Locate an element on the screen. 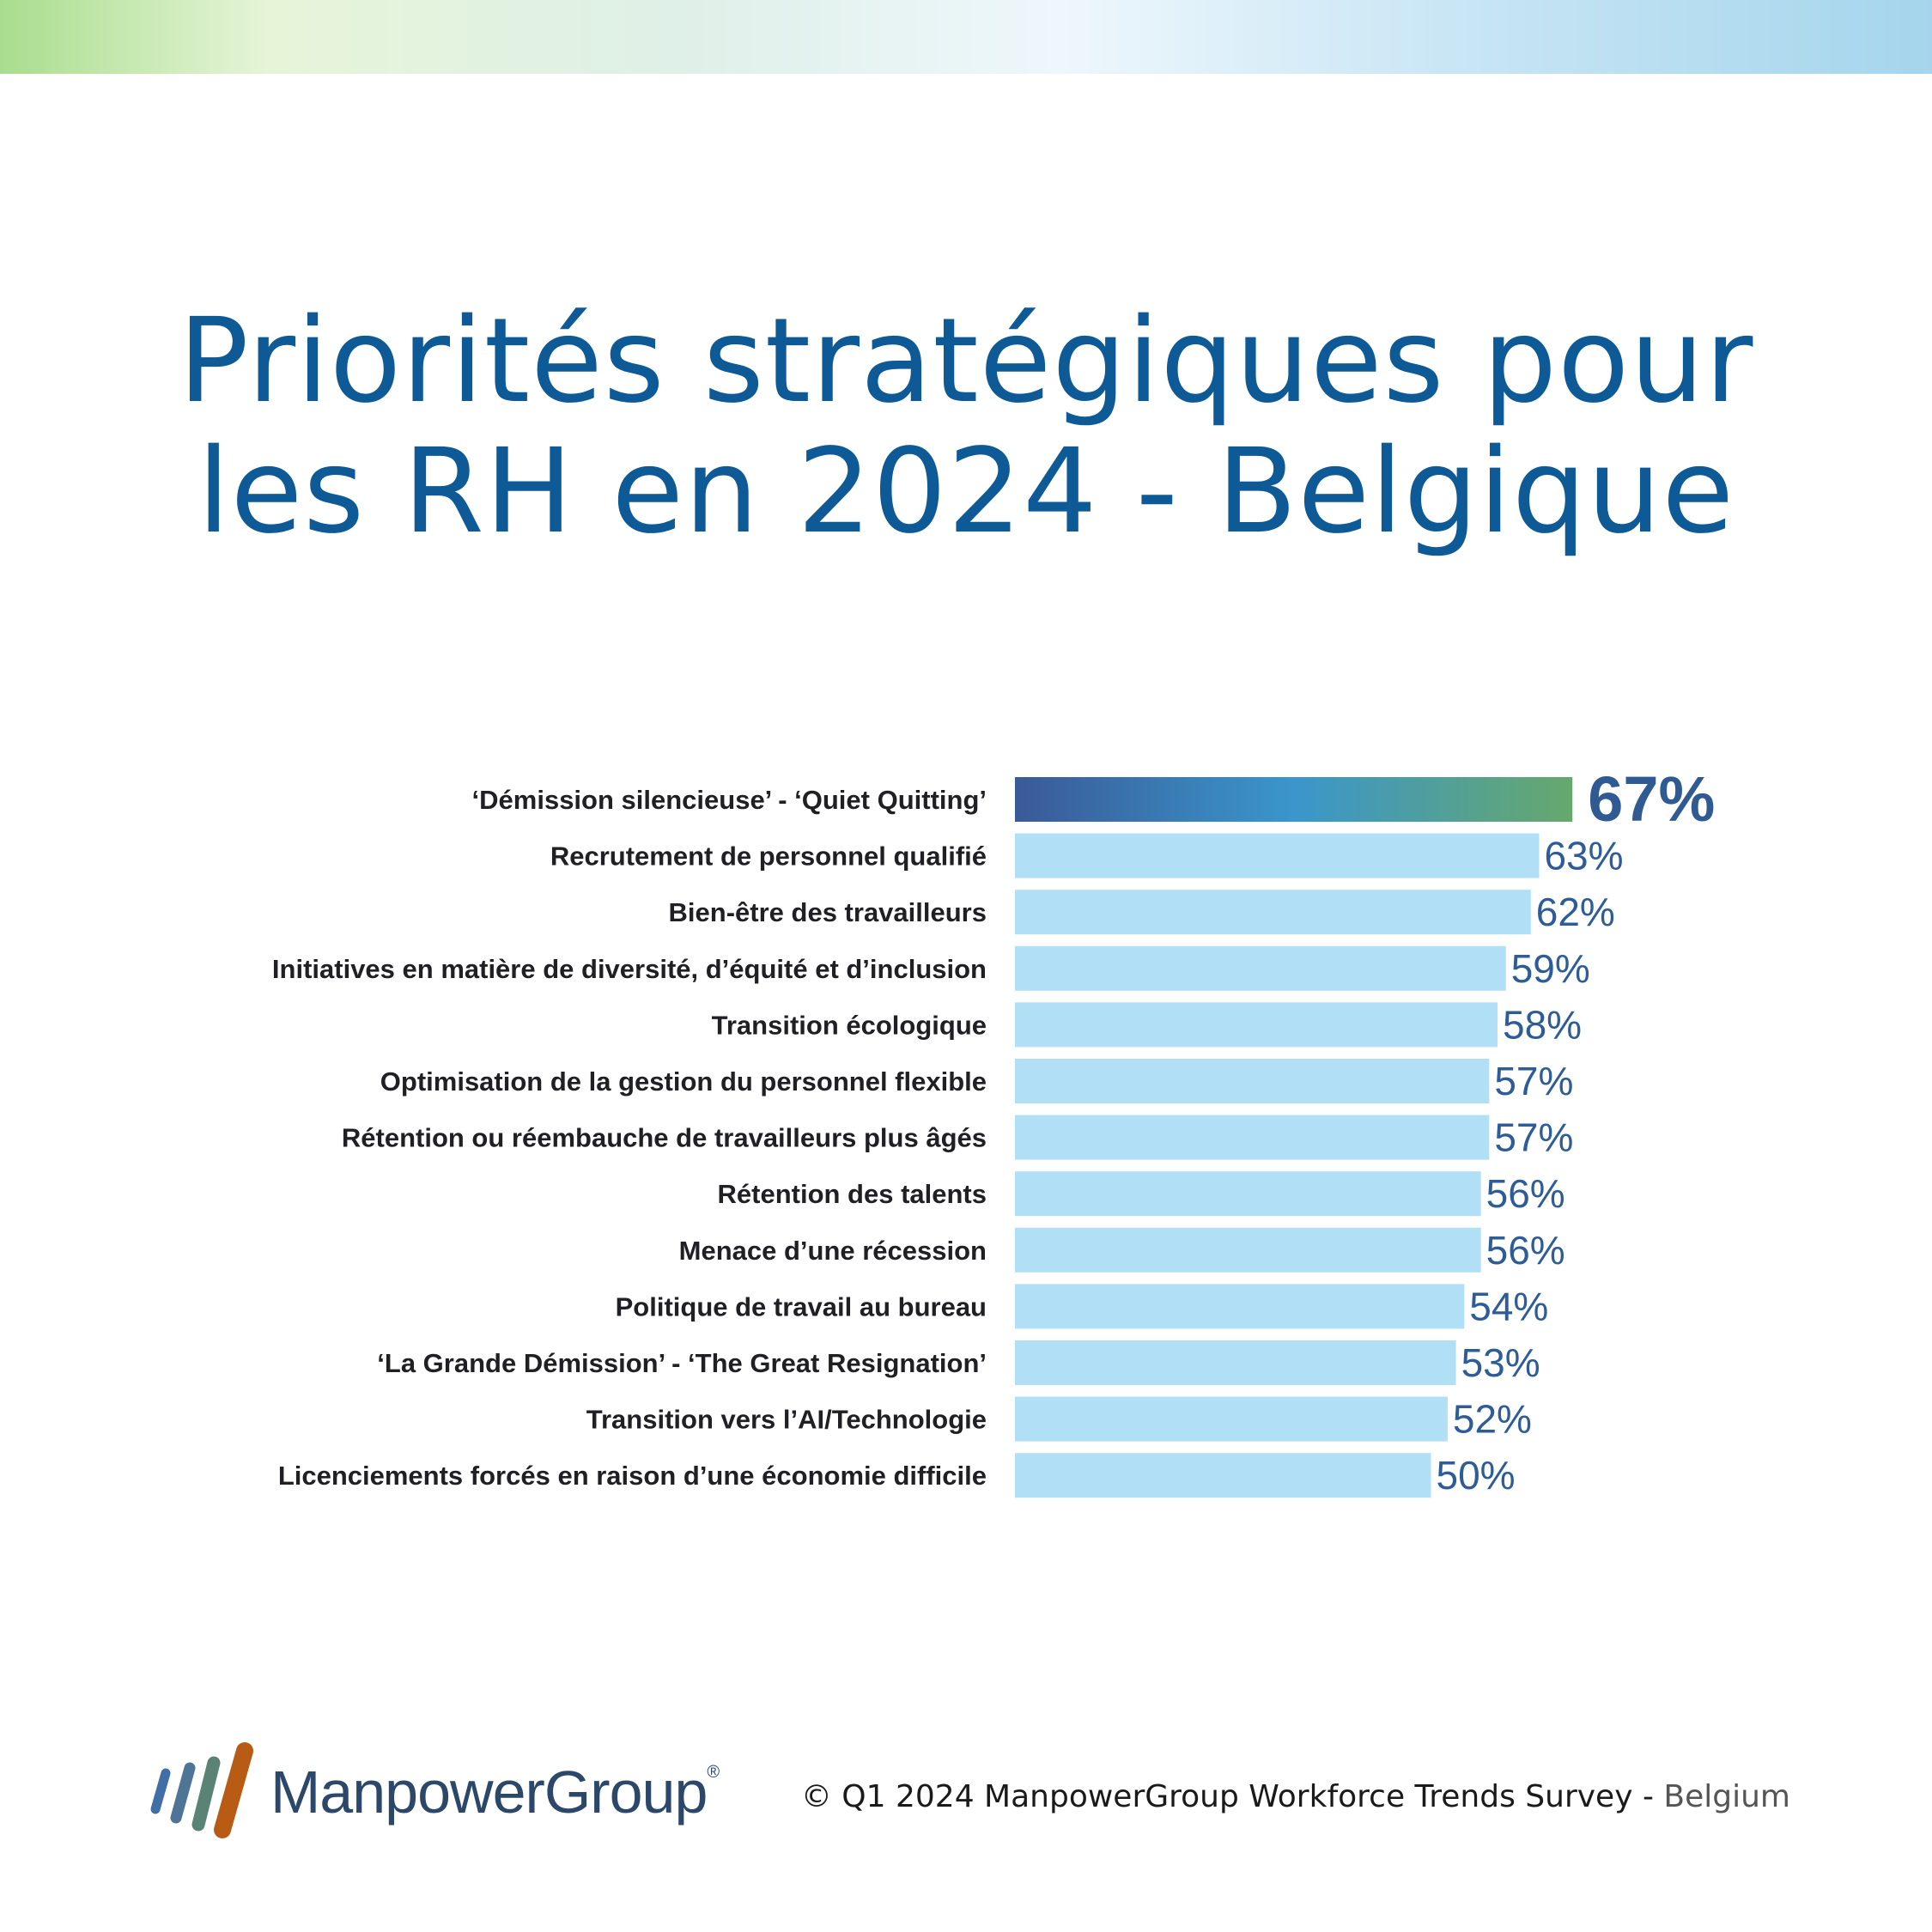 This screenshot has width=1932, height=1932. manpowergroup-logo: ManpowerGroup® is located at coordinates (431, 1791).